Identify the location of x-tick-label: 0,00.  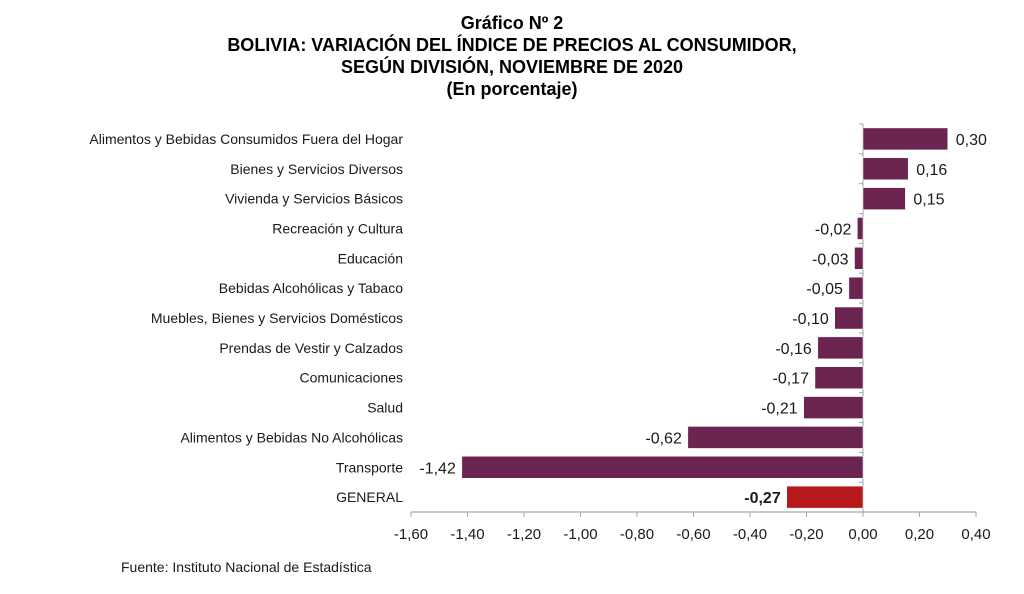
(862, 534).